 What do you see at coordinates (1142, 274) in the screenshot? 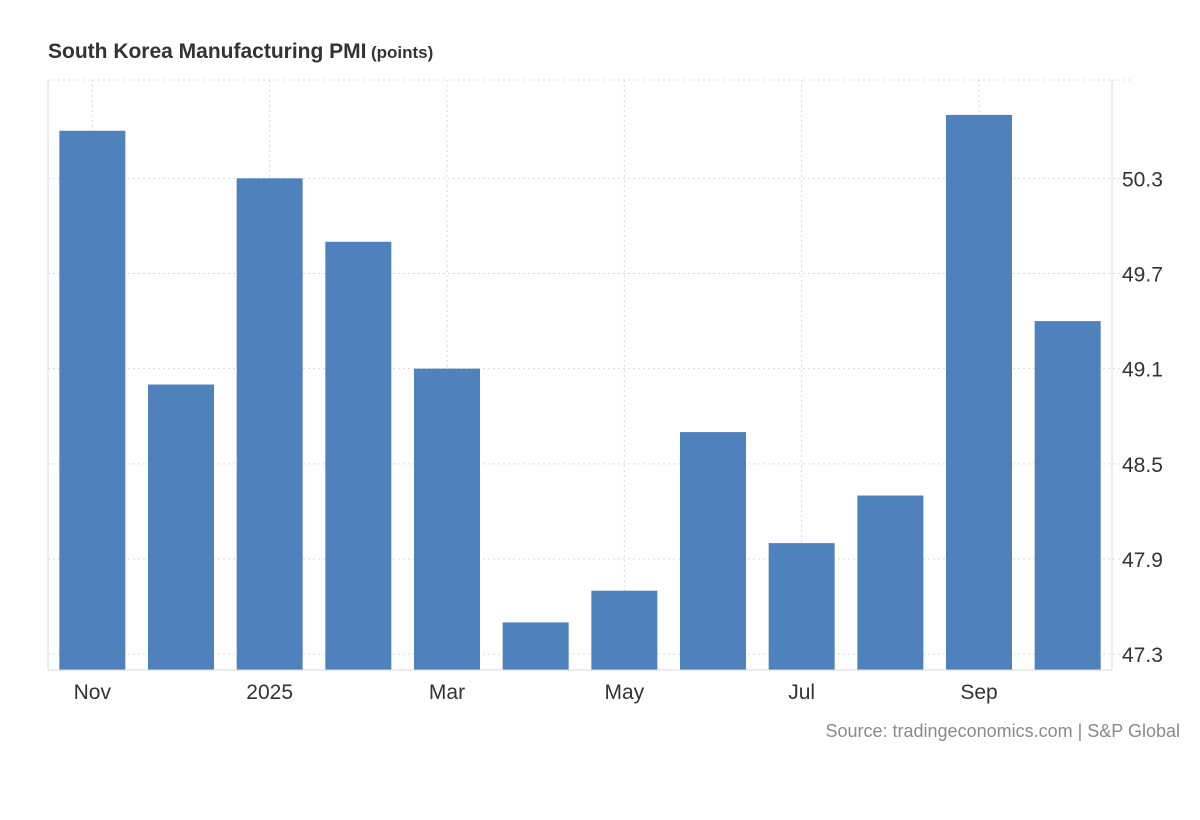
I see `y-tick-label: 49.7` at bounding box center [1142, 274].